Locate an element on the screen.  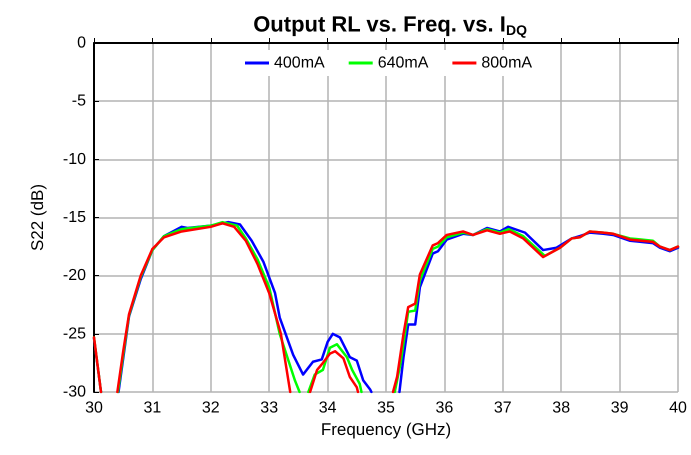
x-tick-label: 39 is located at coordinates (619, 408).